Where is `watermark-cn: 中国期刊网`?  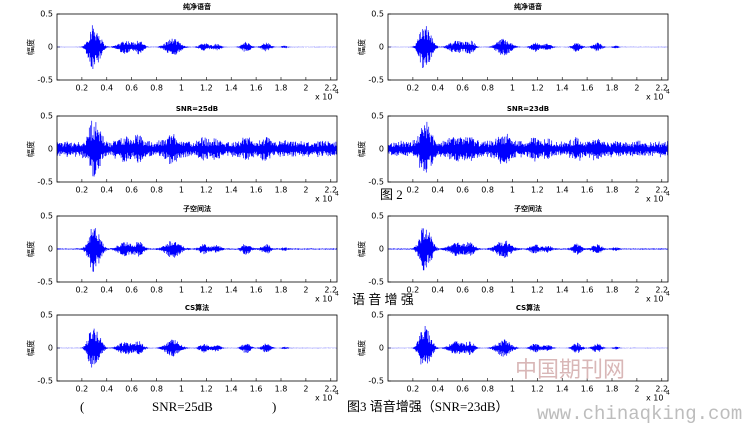 watermark-cn: 中国期刊网 is located at coordinates (570, 369).